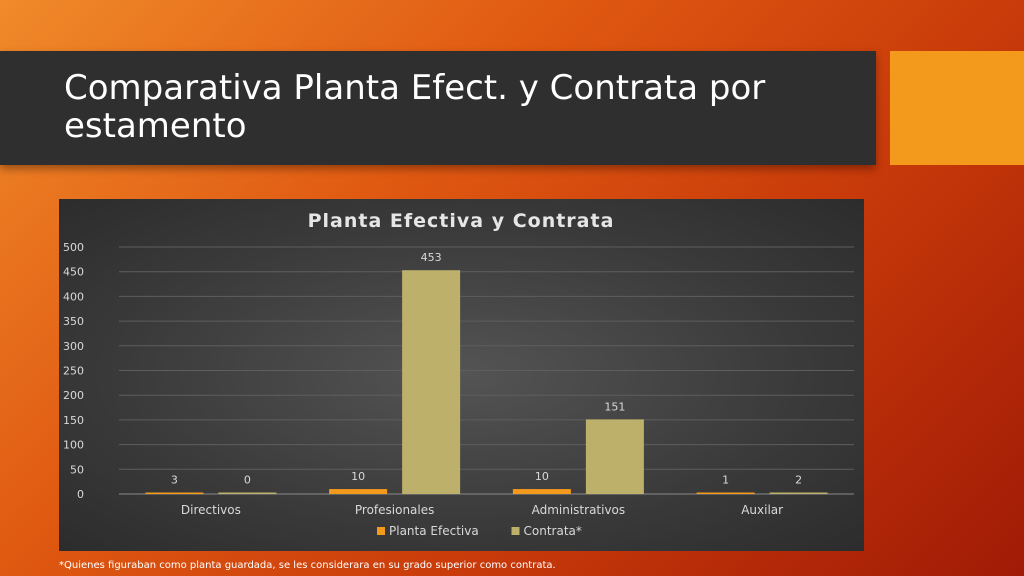  Describe the element at coordinates (957, 108) in the screenshot. I see `accent-square` at that location.